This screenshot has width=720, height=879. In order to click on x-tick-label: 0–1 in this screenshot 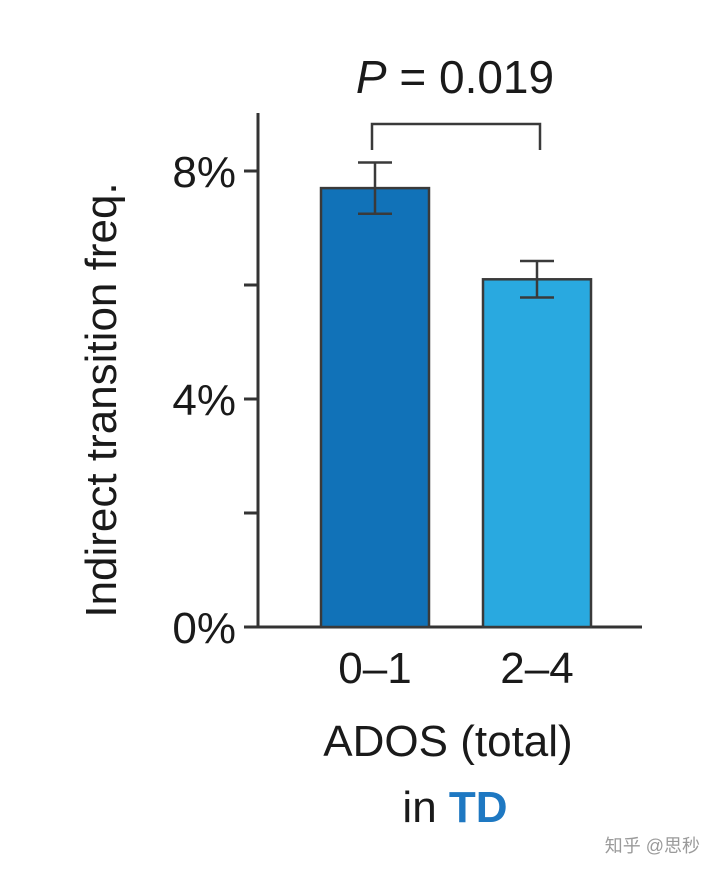, I will do `click(374, 668)`.